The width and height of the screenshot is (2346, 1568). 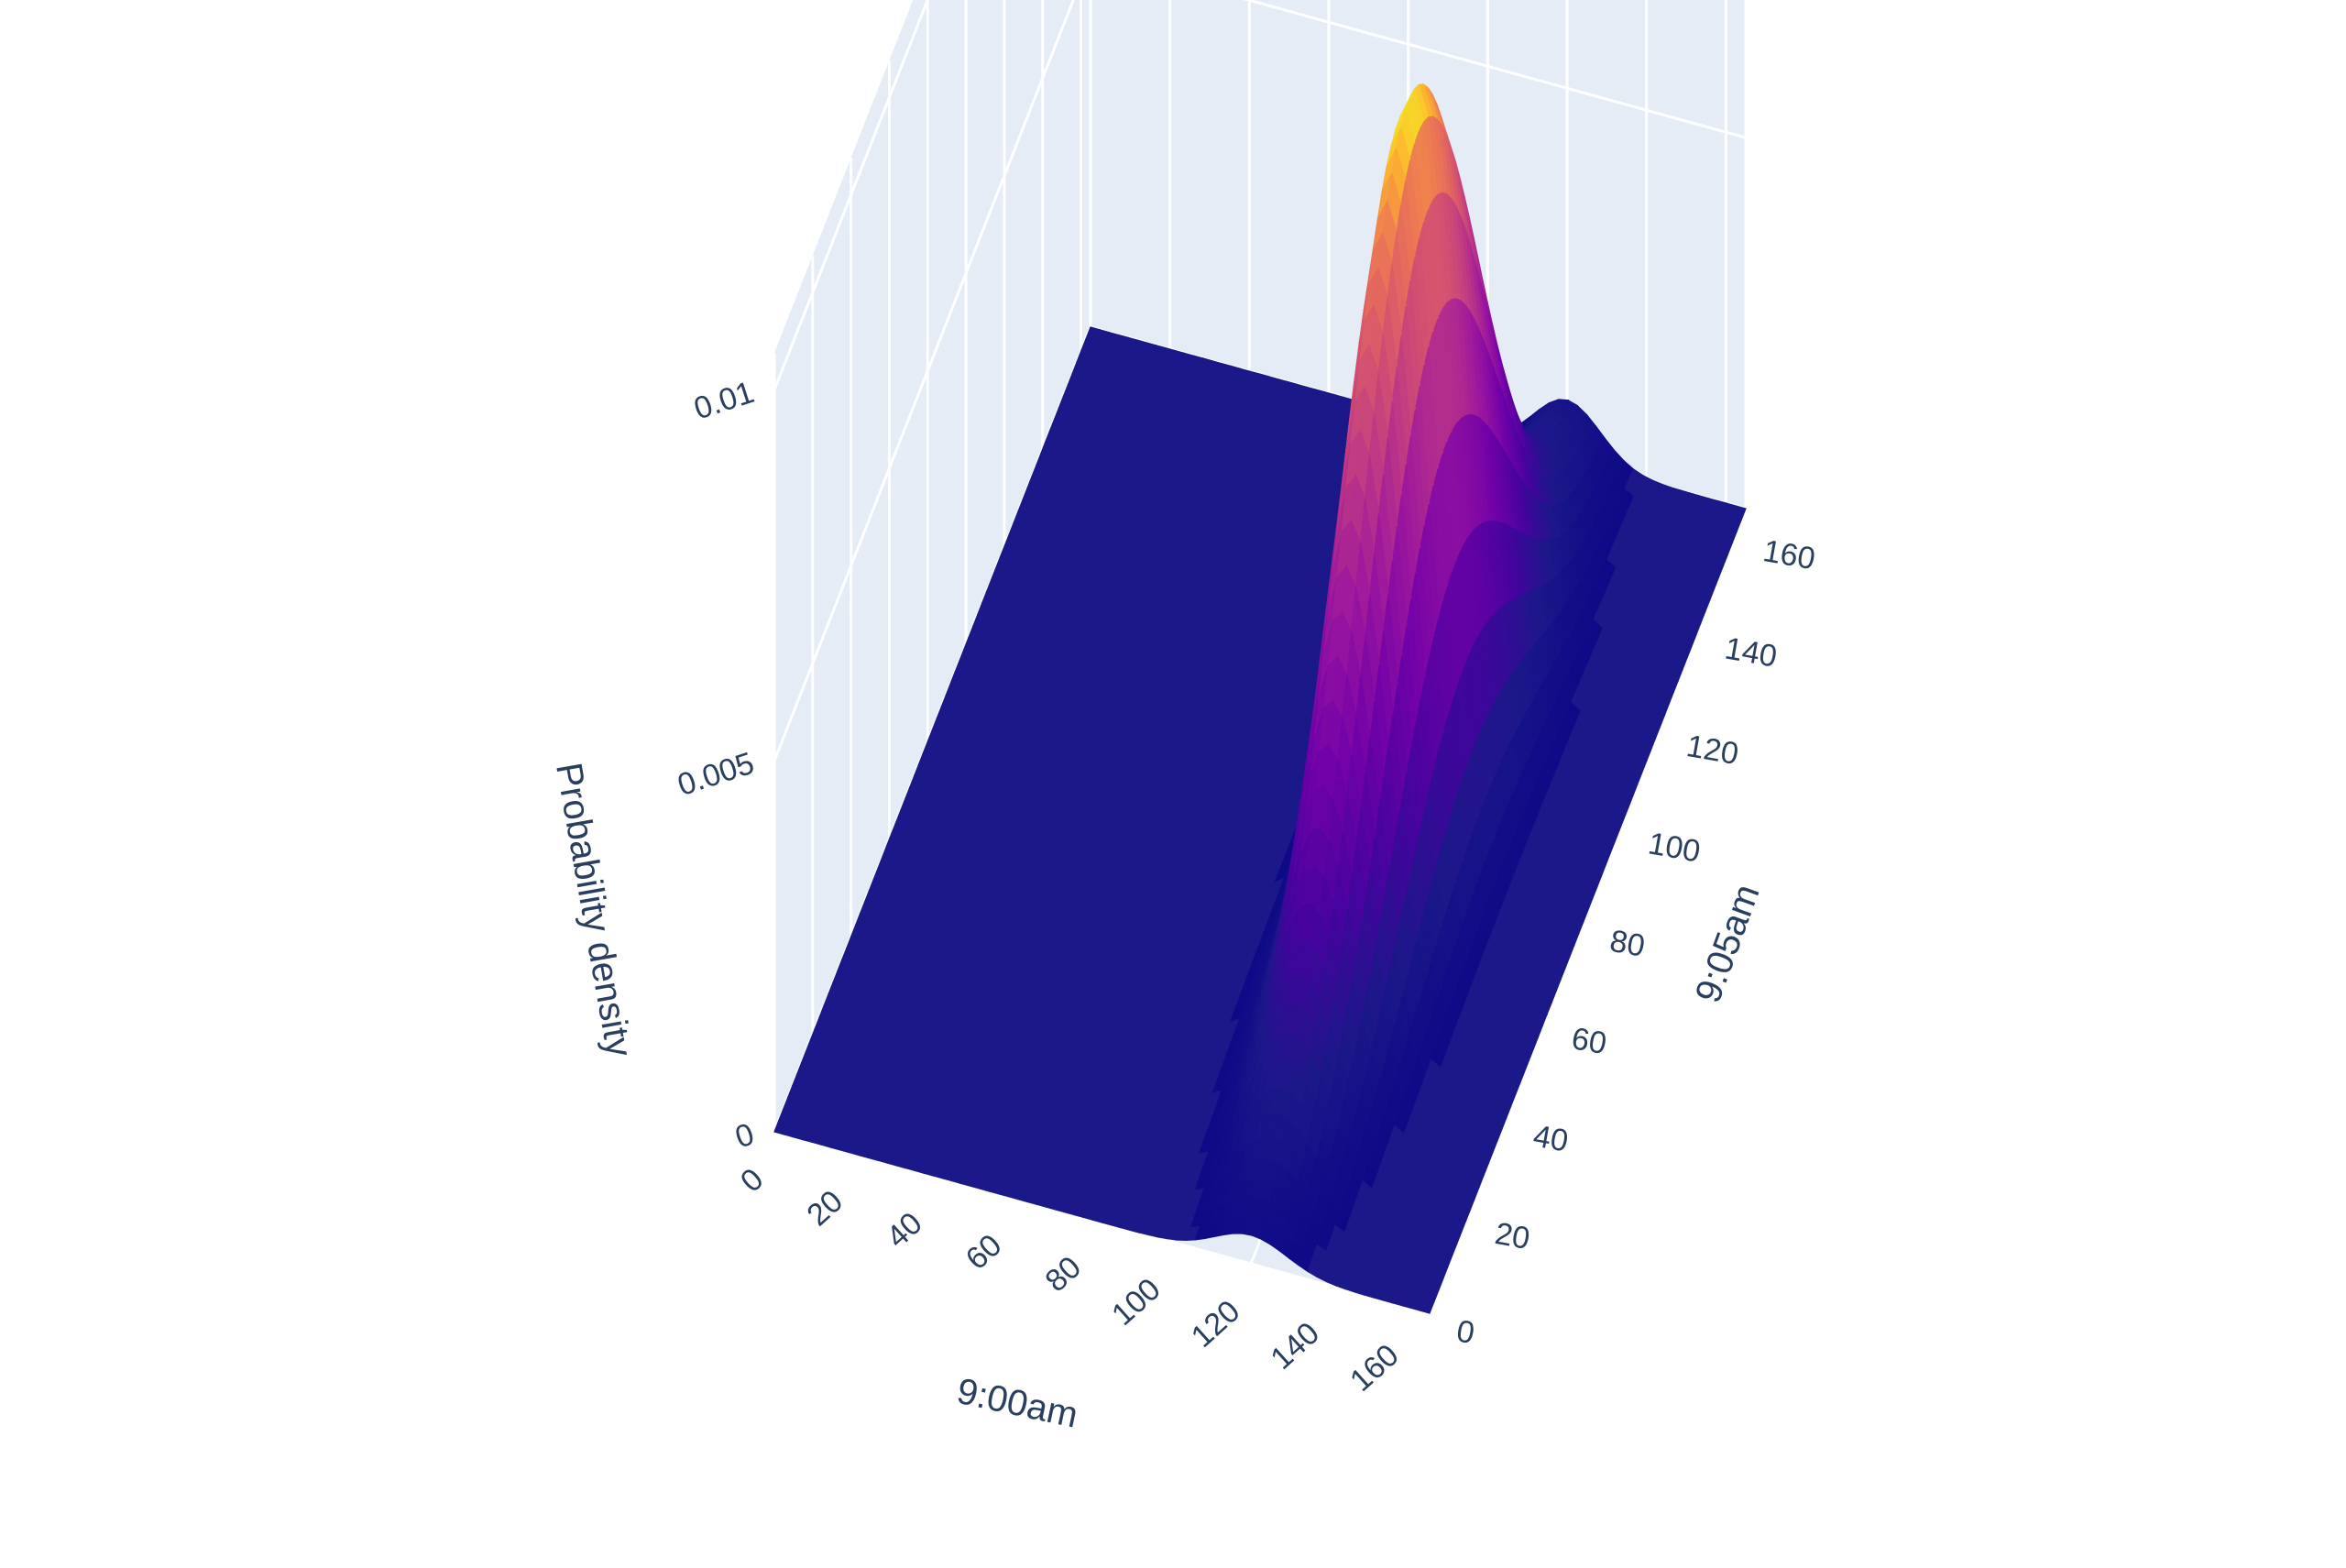 I want to click on y-axis-title: 9:05am, so click(x=1728, y=943).